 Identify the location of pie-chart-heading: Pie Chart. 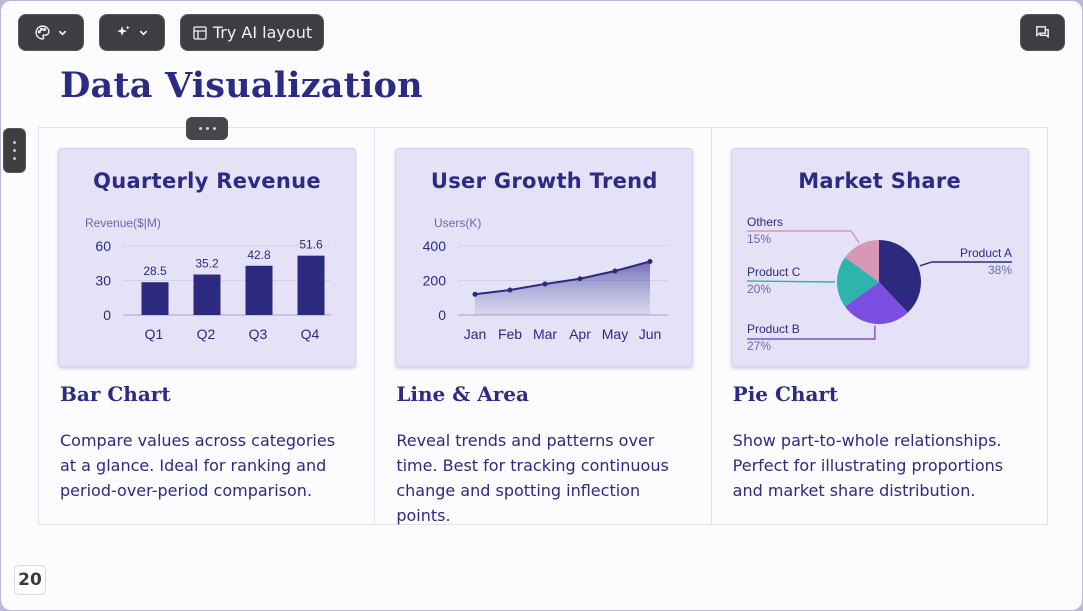
(785, 394).